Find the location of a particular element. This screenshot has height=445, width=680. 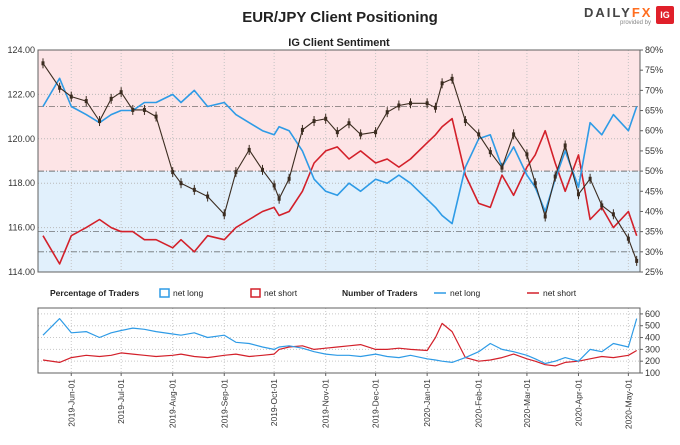

x-tick-label: 2019-Jul-01 is located at coordinates (121, 401).